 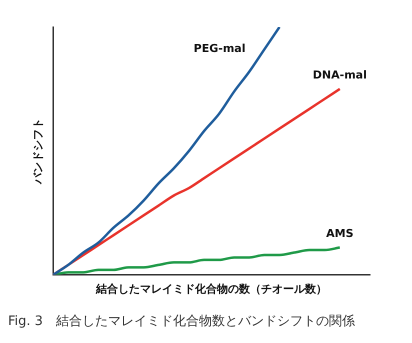 What do you see at coordinates (211, 289) in the screenshot?
I see `x-axis-title: 結合したマレイミド化合物の数（チオール数）` at bounding box center [211, 289].